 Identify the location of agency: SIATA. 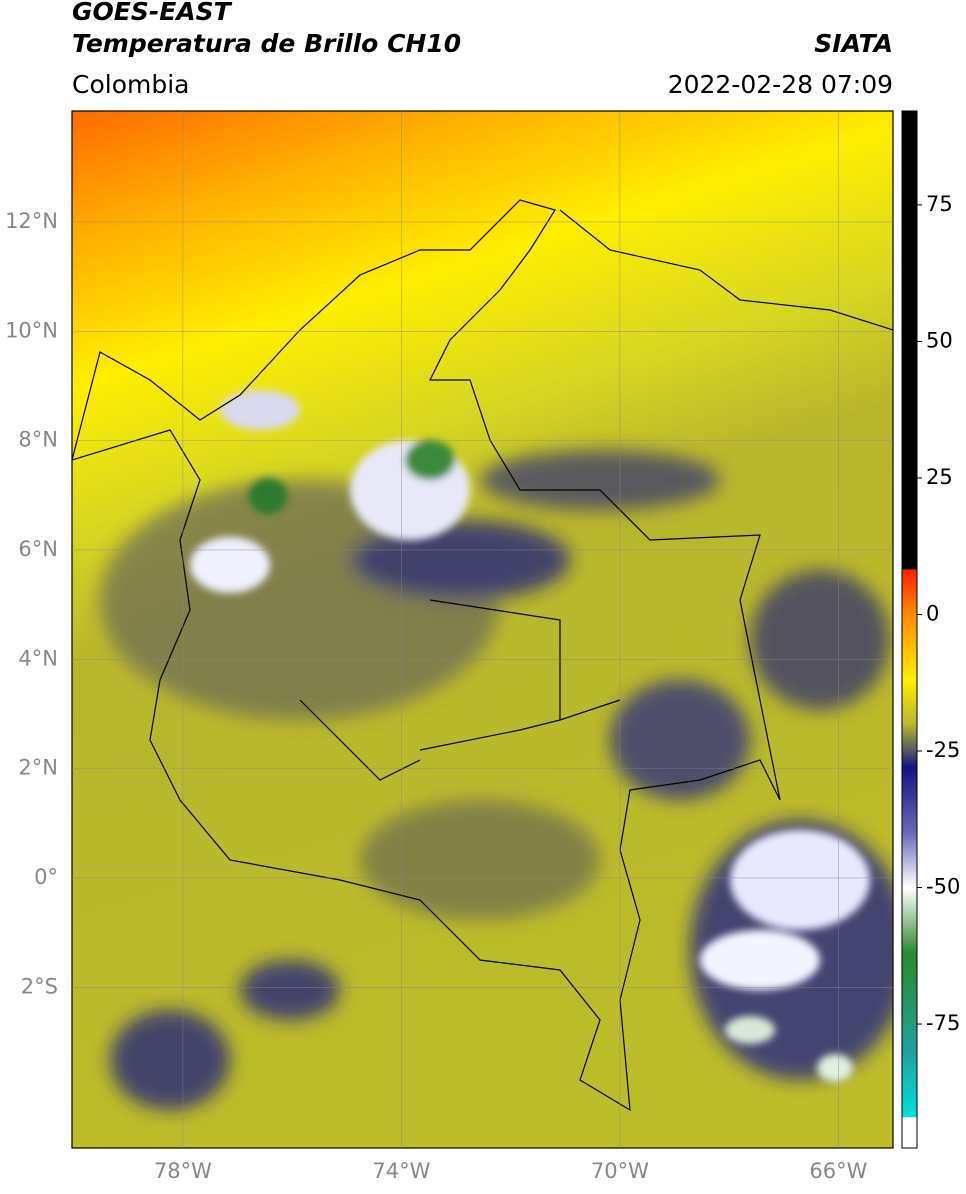
(853, 43).